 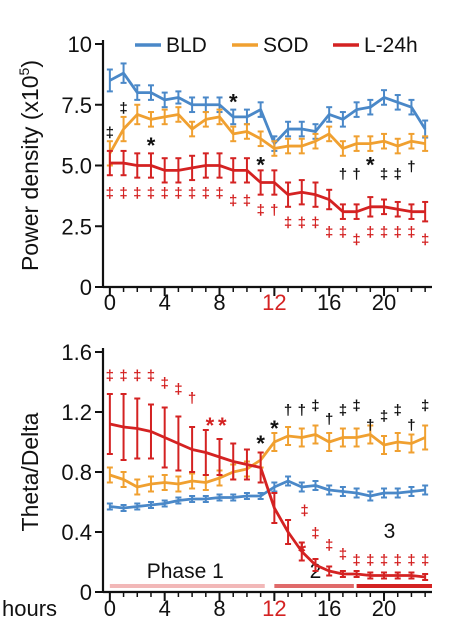 What do you see at coordinates (76, 352) in the screenshot?
I see `y-tick-label: 1.6` at bounding box center [76, 352].